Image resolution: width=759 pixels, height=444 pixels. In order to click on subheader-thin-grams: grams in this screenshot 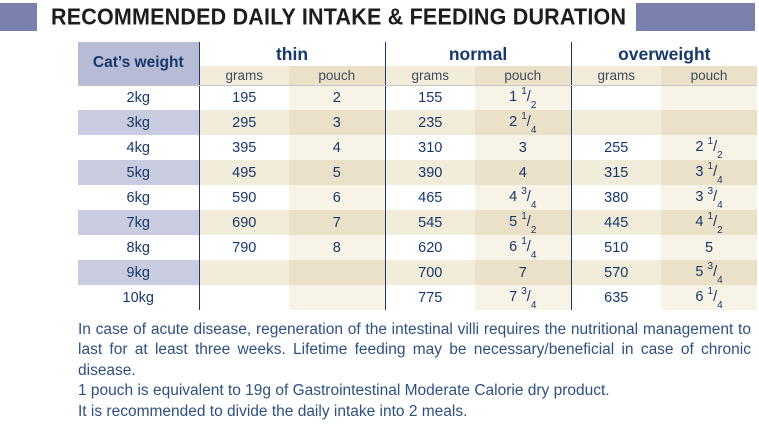, I will do `click(243, 76)`.